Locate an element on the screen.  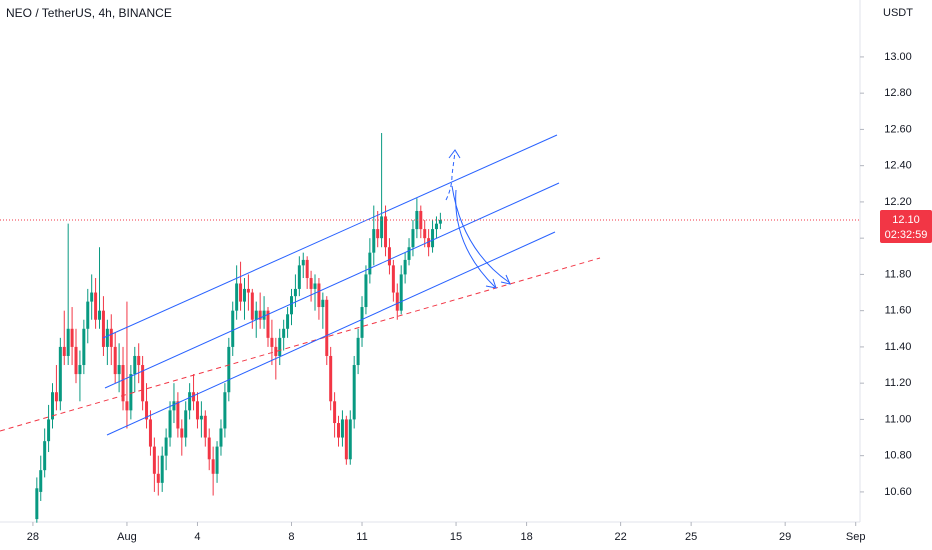
chart-title: NEO / TetherUS, 4h, BINANCE is located at coordinates (89, 13).